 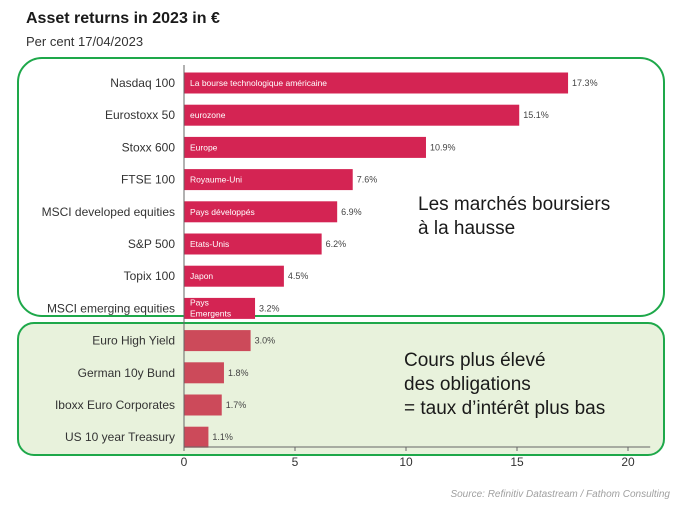 I want to click on chart-title: Asset returns in 2023 in €, so click(x=123, y=18).